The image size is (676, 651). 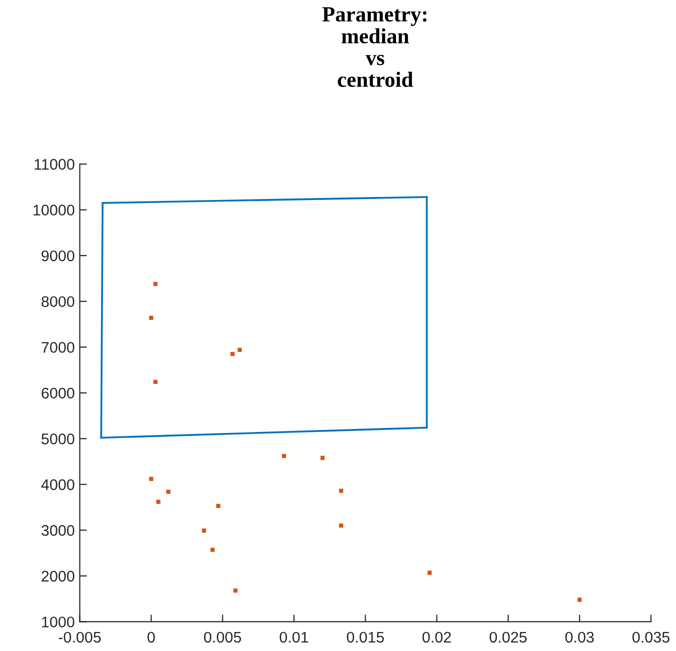 What do you see at coordinates (374, 47) in the screenshot?
I see `chart-title: Parametry: median vs centroid` at bounding box center [374, 47].